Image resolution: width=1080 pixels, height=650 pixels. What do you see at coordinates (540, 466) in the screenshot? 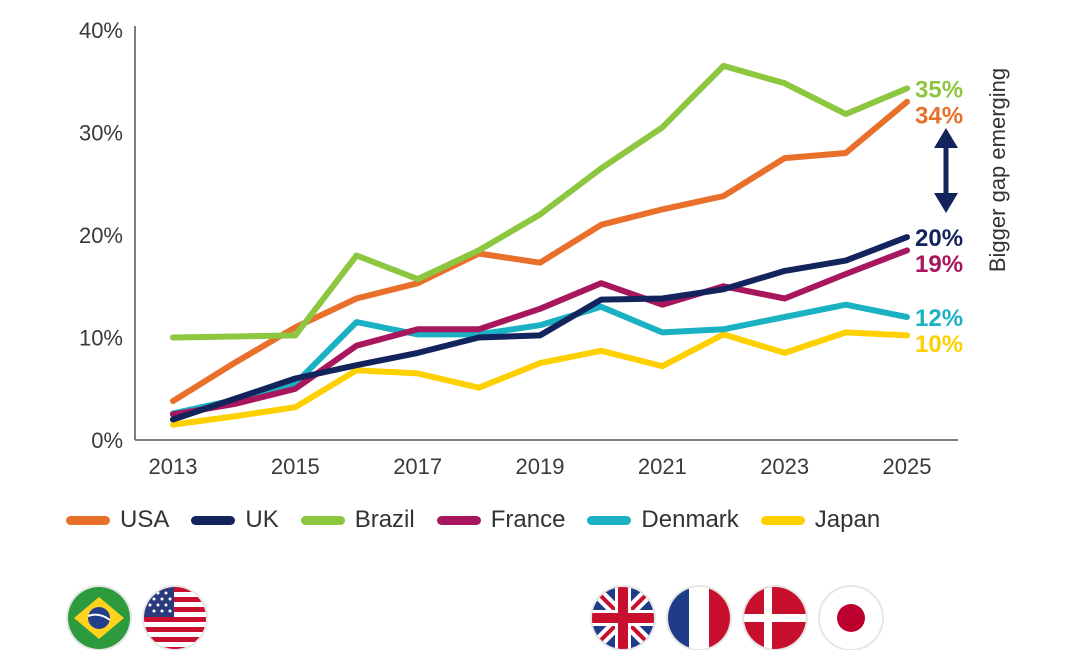
I see `x-tick-label: 2019` at bounding box center [540, 466].